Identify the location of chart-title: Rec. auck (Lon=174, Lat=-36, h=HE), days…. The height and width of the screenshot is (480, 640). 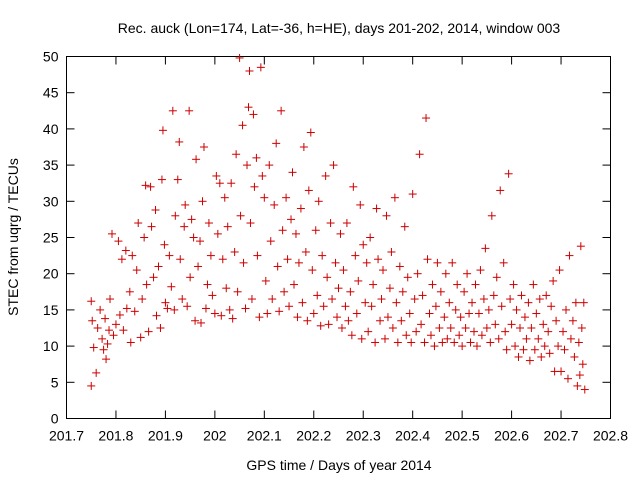
(339, 28).